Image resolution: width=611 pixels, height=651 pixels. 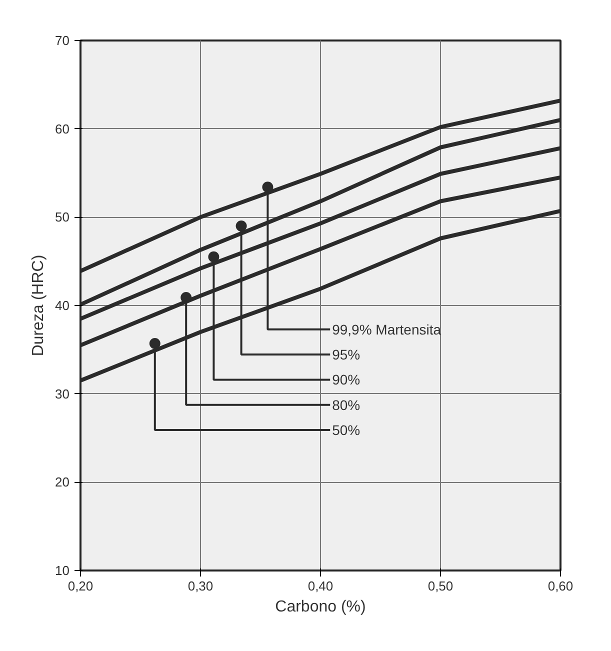 What do you see at coordinates (62, 128) in the screenshot?
I see `y-tick-label: 60` at bounding box center [62, 128].